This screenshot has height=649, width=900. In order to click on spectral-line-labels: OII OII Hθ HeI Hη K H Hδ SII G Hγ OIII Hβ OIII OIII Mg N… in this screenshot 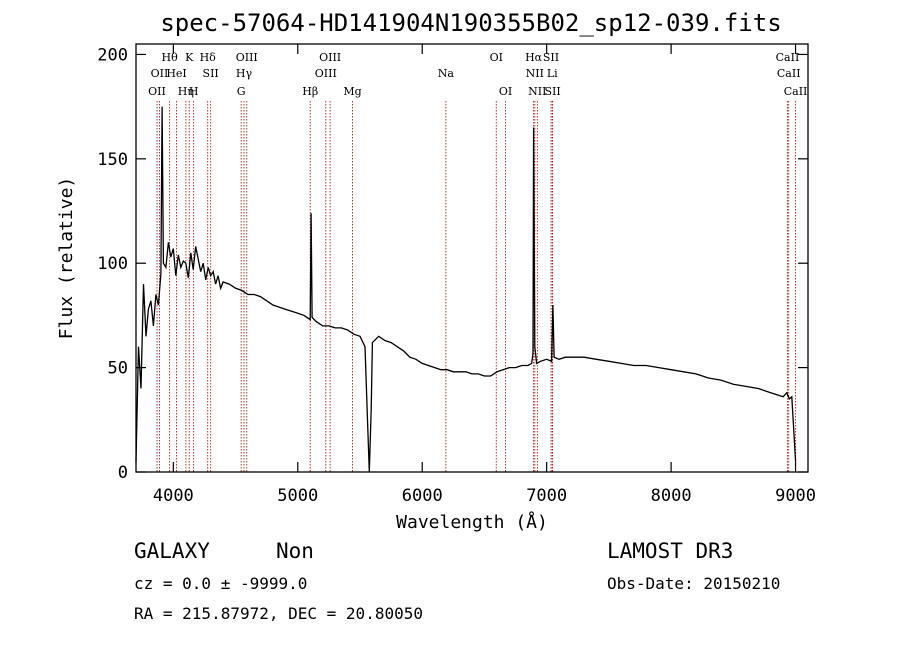, I will do `click(477, 74)`.